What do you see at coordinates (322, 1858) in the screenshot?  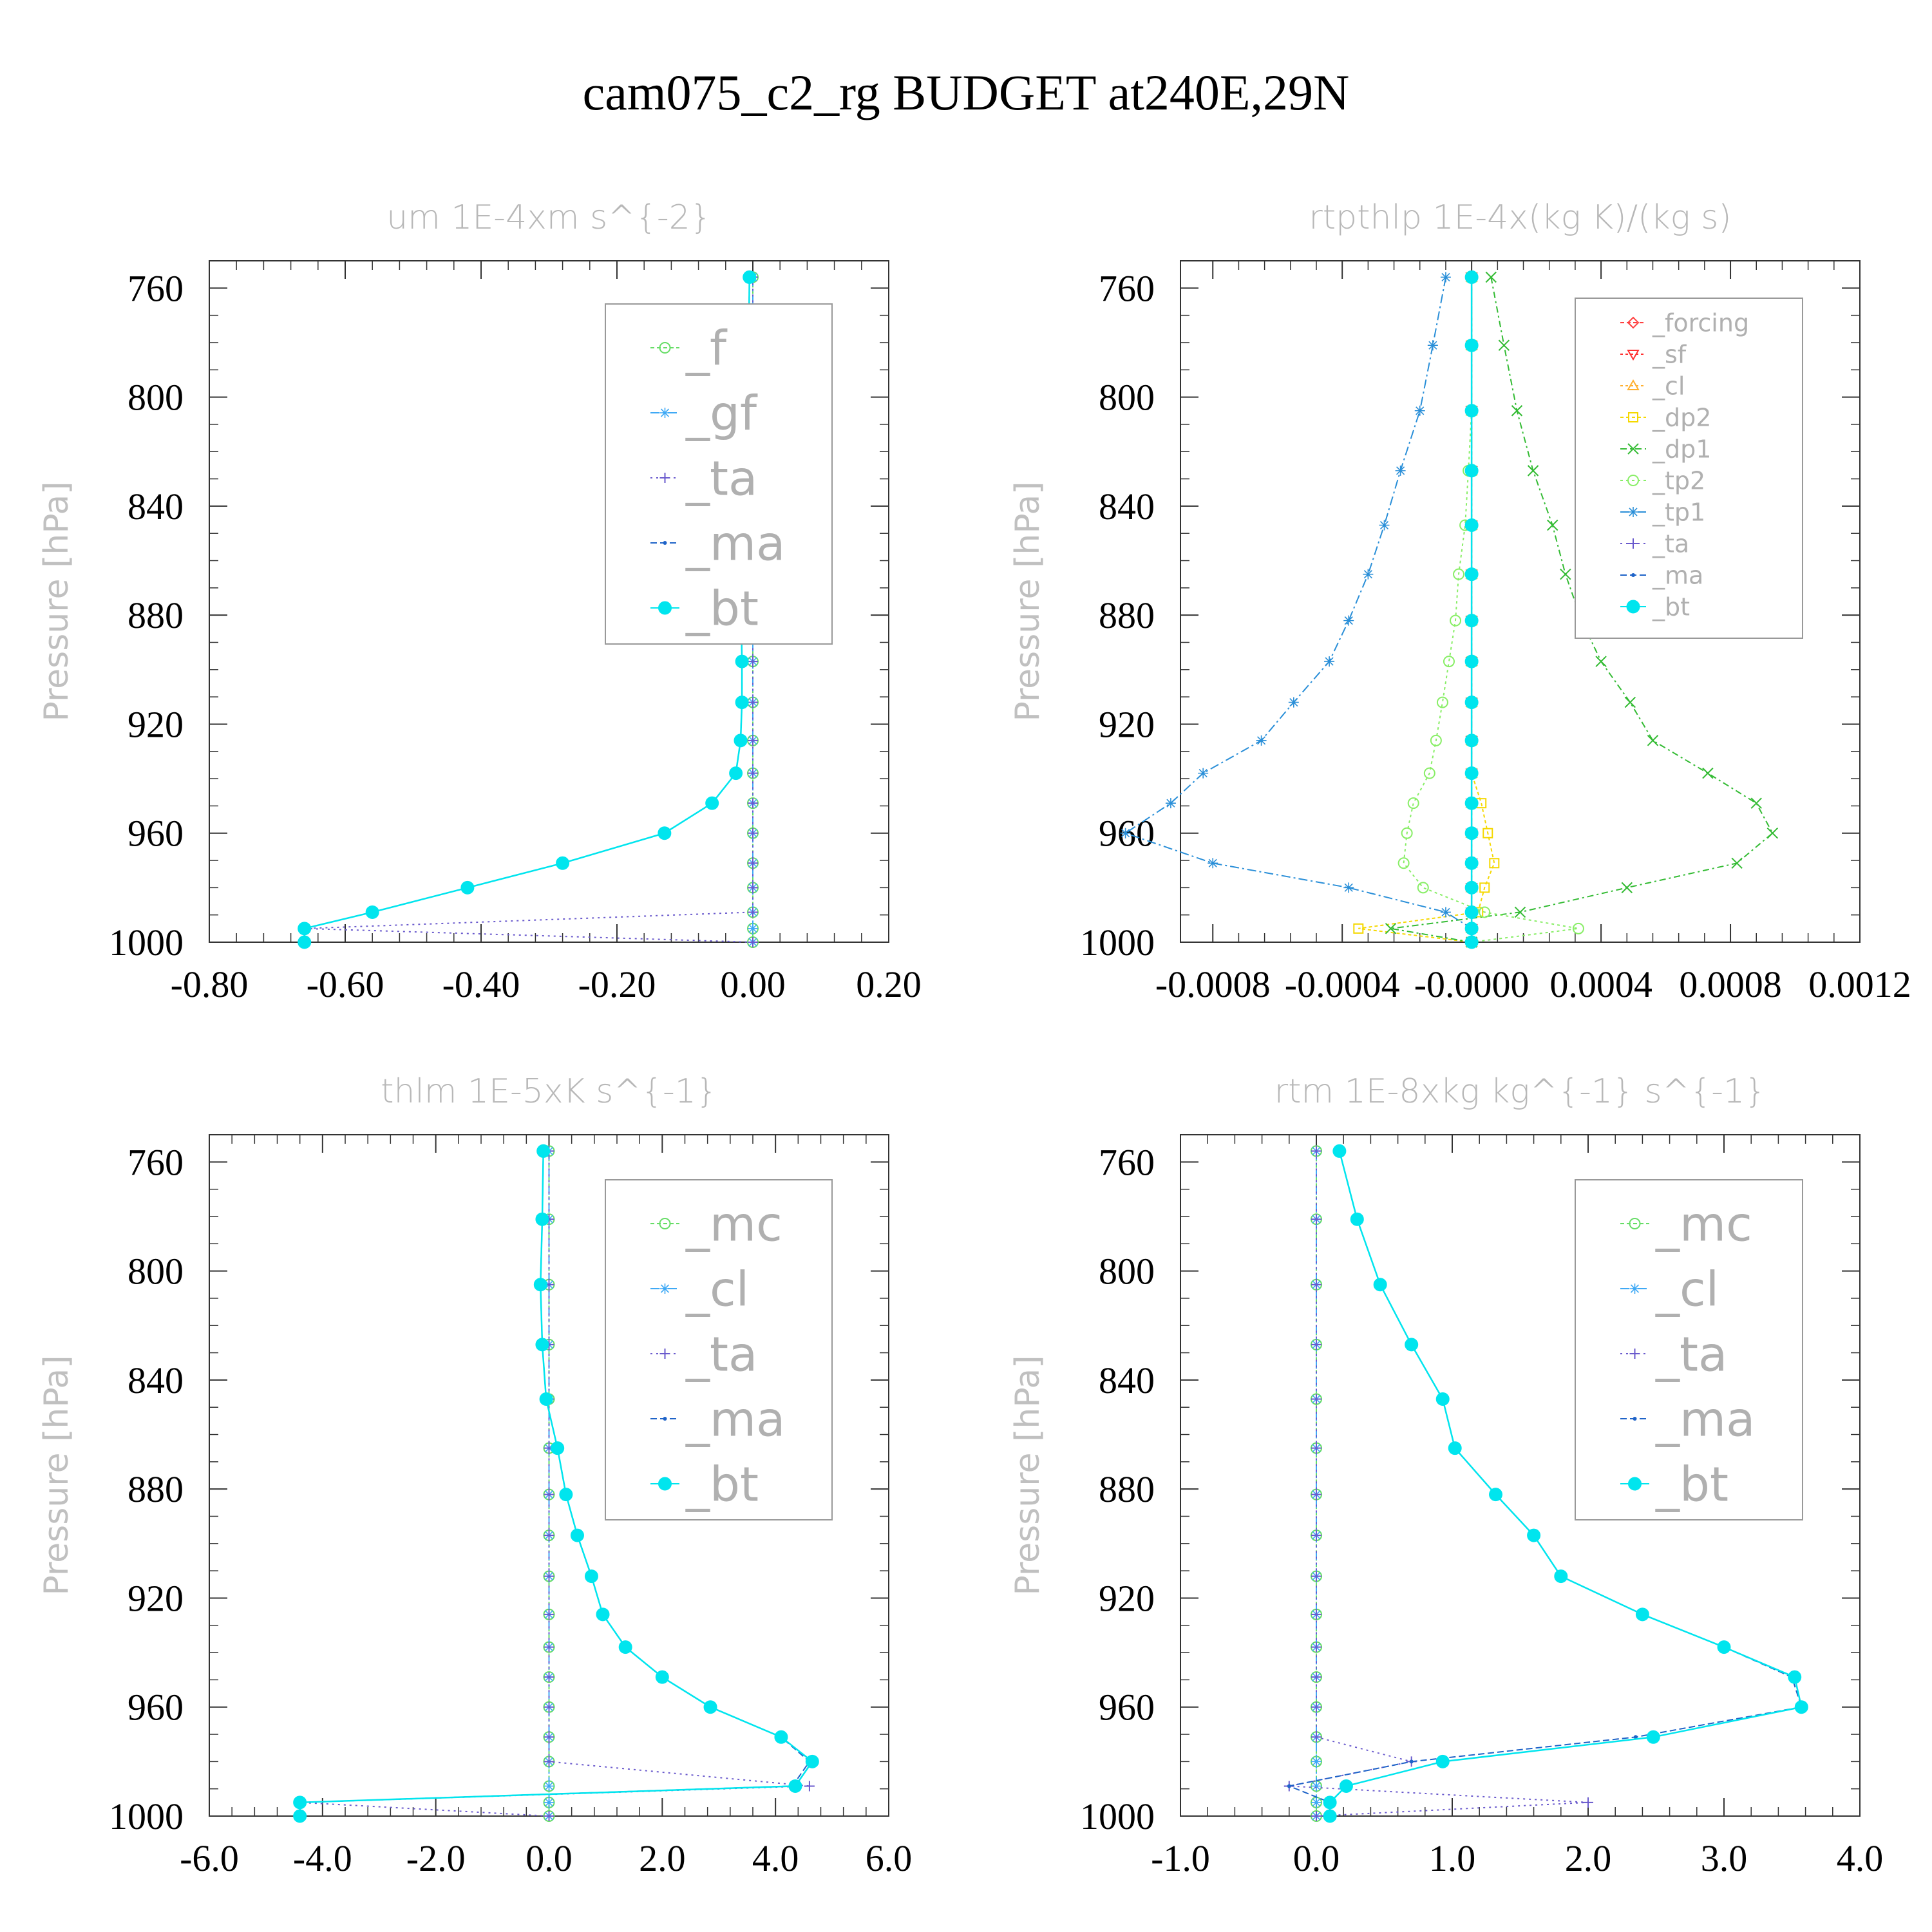 I see `x-tick-label: -4.0` at bounding box center [322, 1858].